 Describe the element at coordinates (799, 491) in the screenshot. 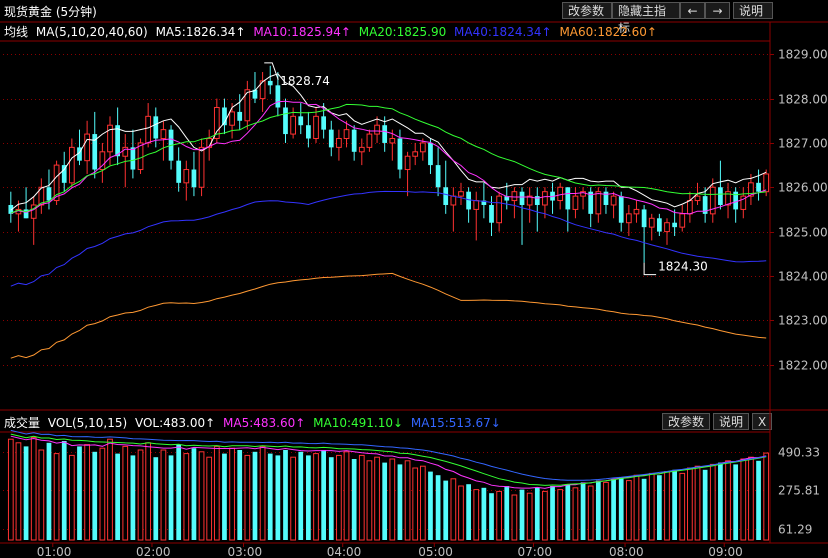

I see `volume-tick-label: 275.81` at that location.